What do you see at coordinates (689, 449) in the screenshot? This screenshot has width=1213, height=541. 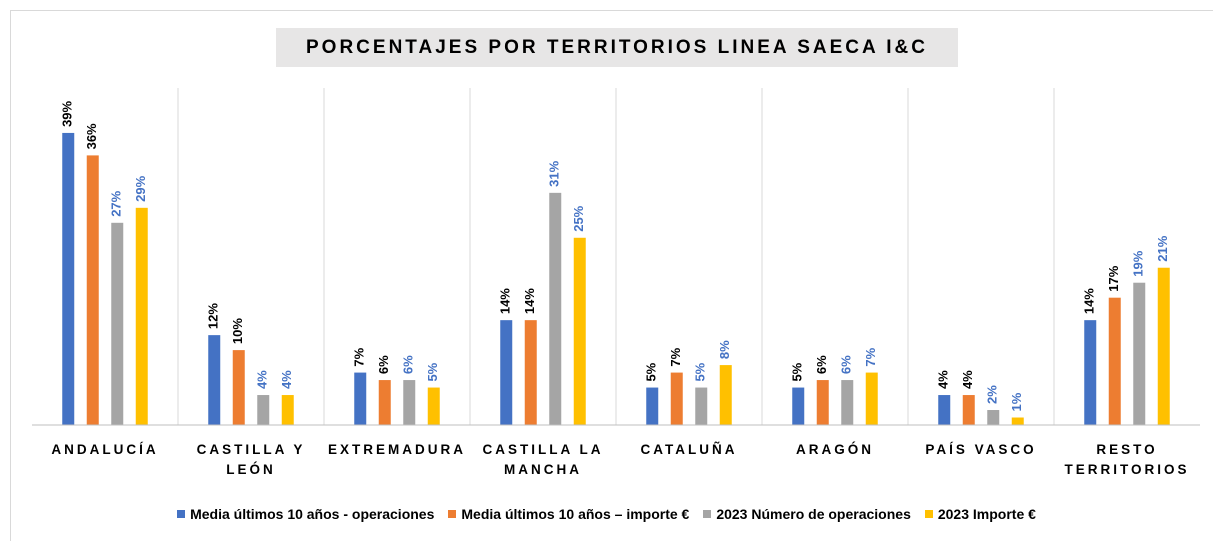 I see `x-tick-label: CATALUÑA` at bounding box center [689, 449].